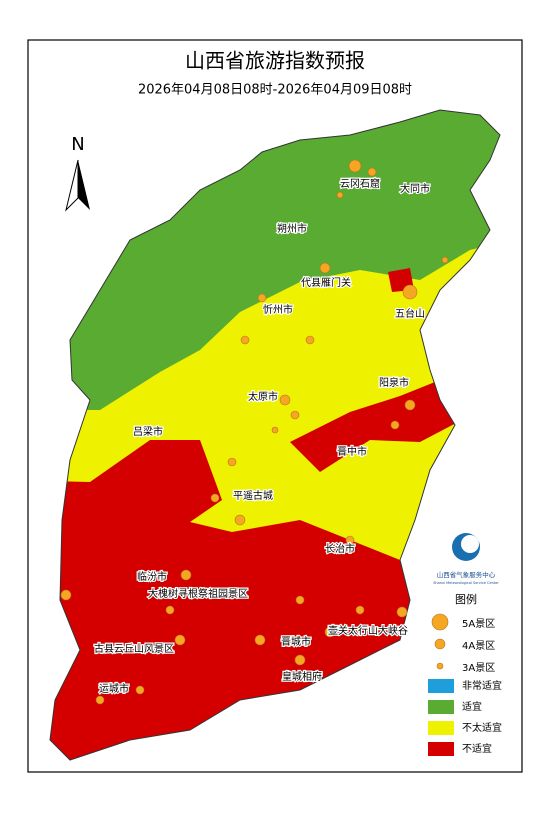  I want to click on legend-spot-label: 3A景区, so click(478, 668).